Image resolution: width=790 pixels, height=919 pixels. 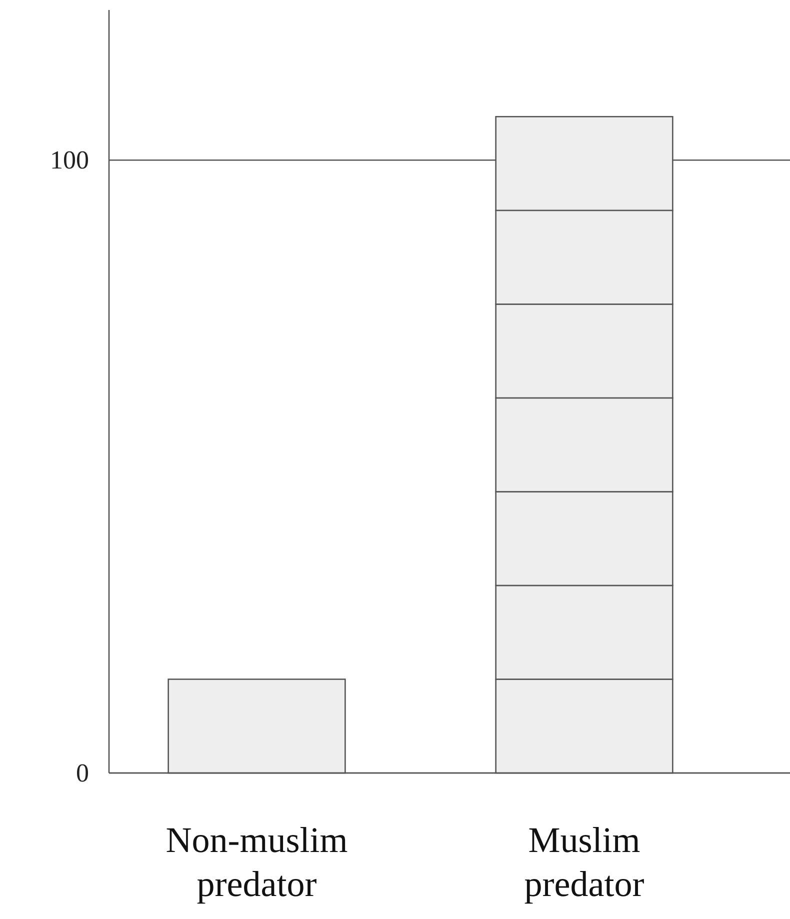 What do you see at coordinates (584, 862) in the screenshot?
I see `x-tick-label: Muslim predator` at bounding box center [584, 862].